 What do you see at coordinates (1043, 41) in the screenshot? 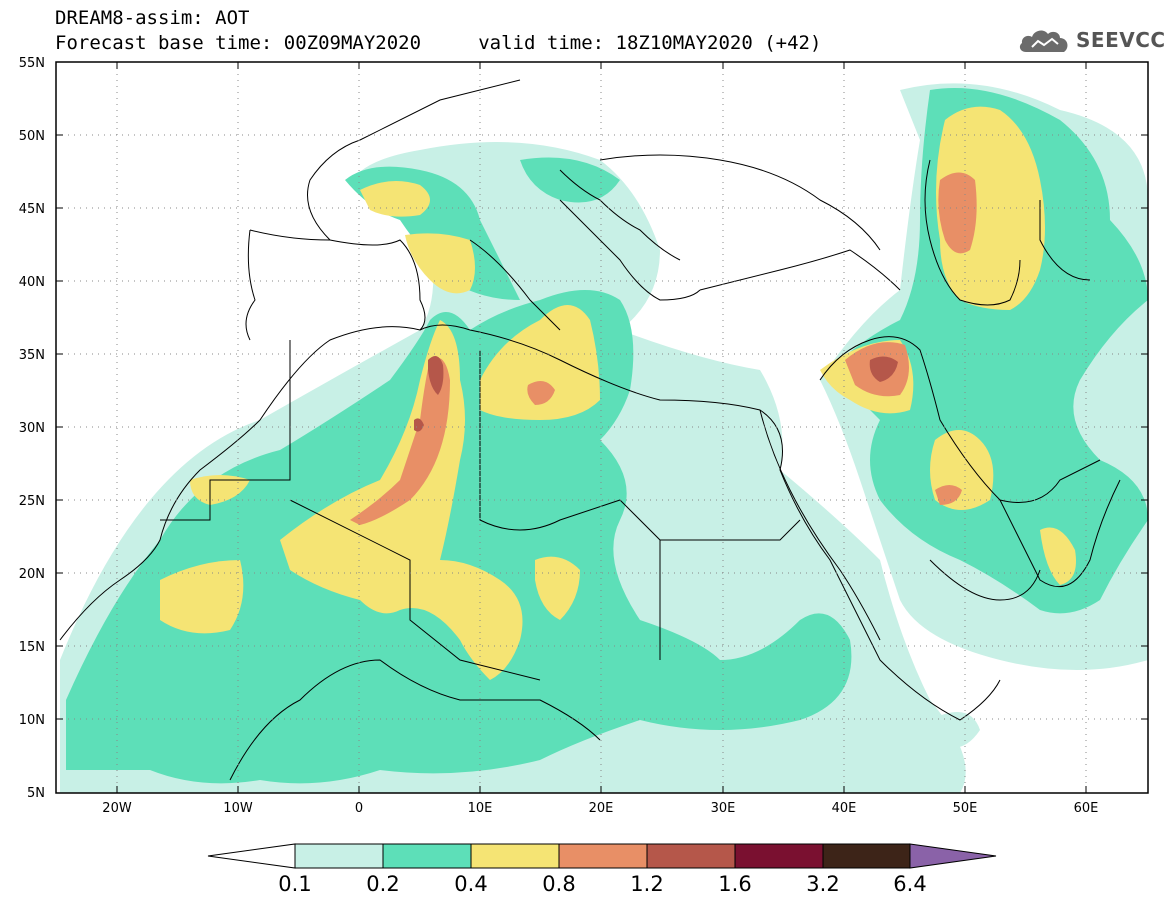
I see `cloud-icon` at bounding box center [1043, 41].